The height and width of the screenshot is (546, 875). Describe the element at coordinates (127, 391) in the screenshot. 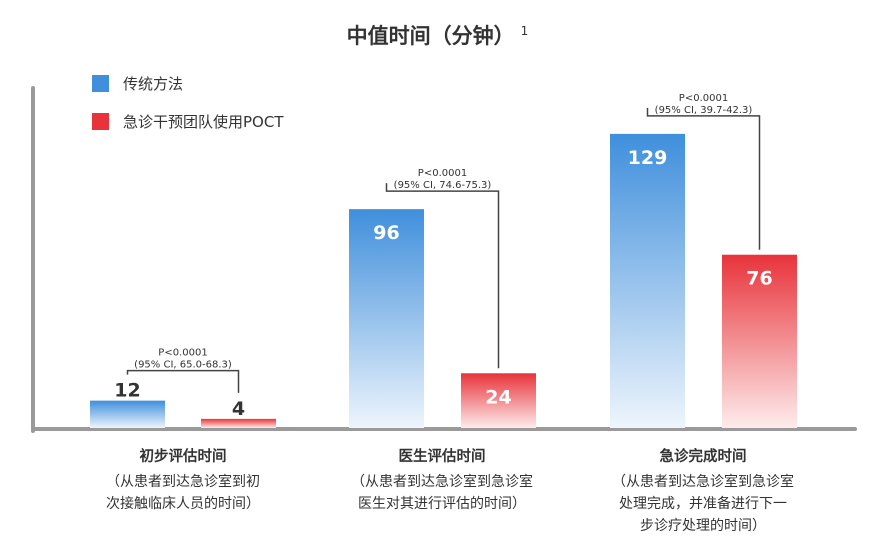

I see `bar-value-traditional-0: 12` at that location.